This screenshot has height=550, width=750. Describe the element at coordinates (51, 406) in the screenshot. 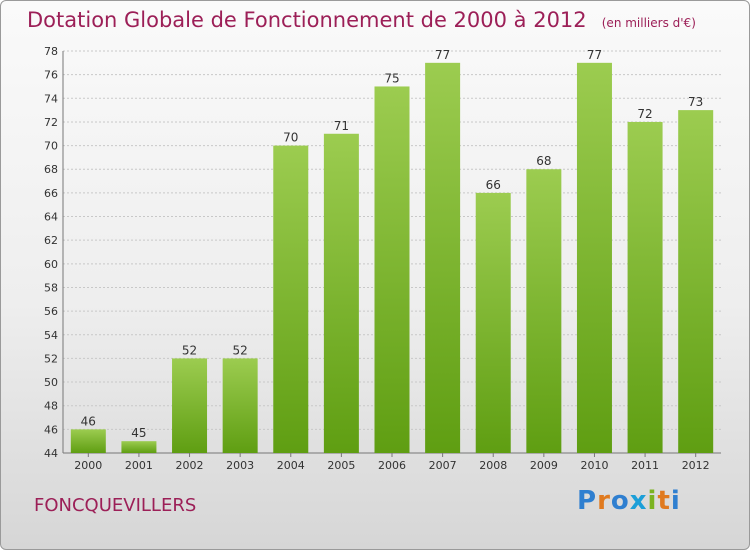

I see `y-tick-label: 48` at that location.